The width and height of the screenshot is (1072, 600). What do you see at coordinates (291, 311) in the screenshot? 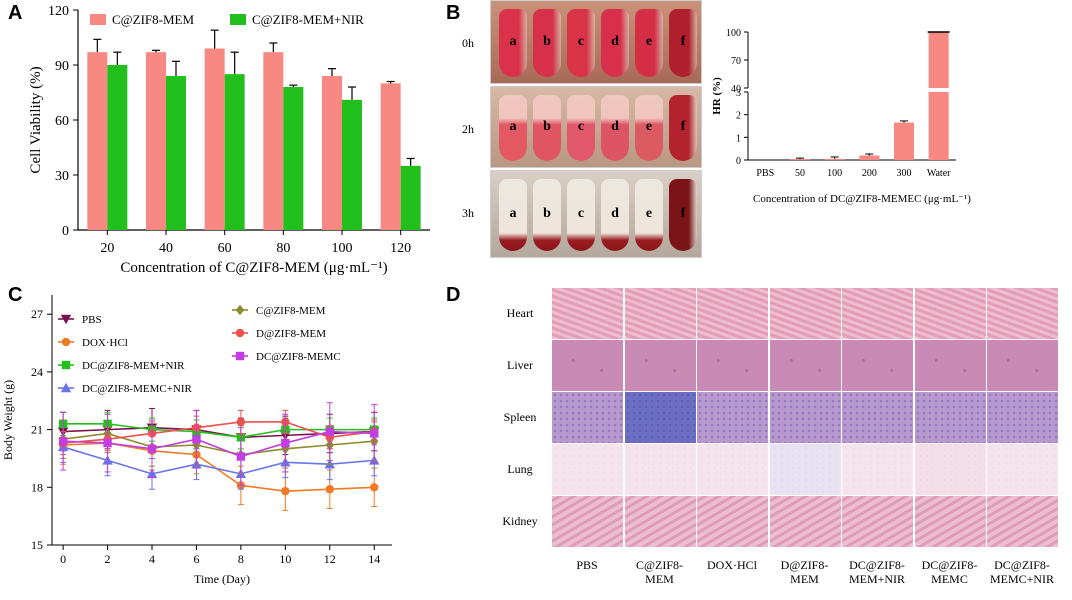
I see `legend-label: C@ZIF8-MEM` at bounding box center [291, 311].